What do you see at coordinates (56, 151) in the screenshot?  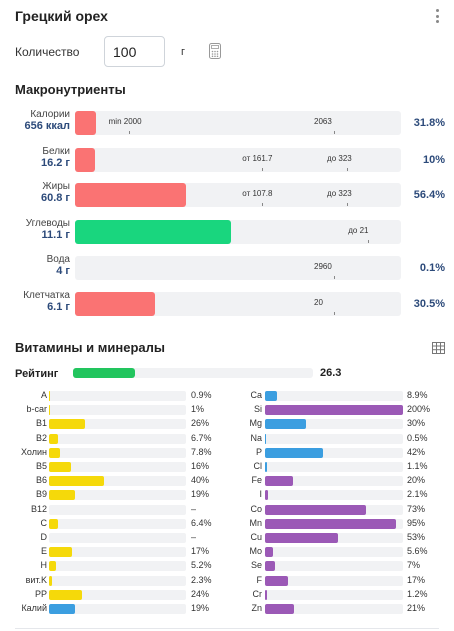 I see `macro-name: Белки` at bounding box center [56, 151].